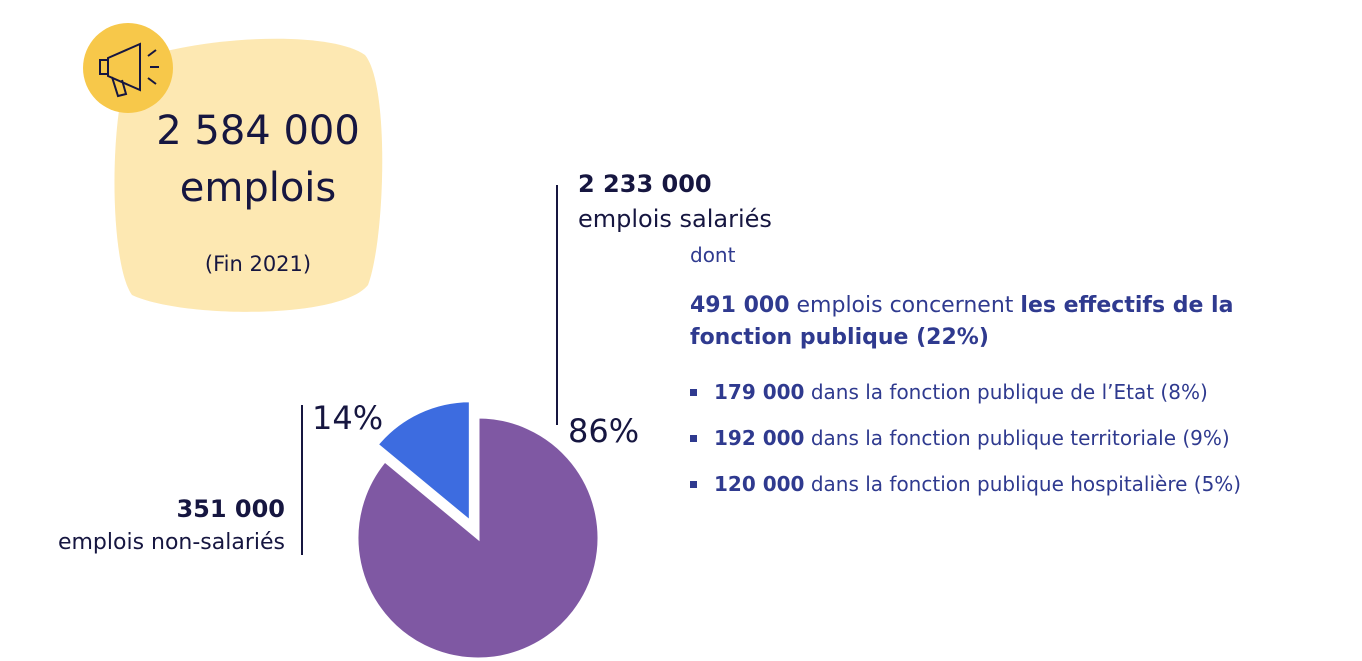  Describe the element at coordinates (230, 509) in the screenshot. I see `non-salaried-number: 351 000` at that location.